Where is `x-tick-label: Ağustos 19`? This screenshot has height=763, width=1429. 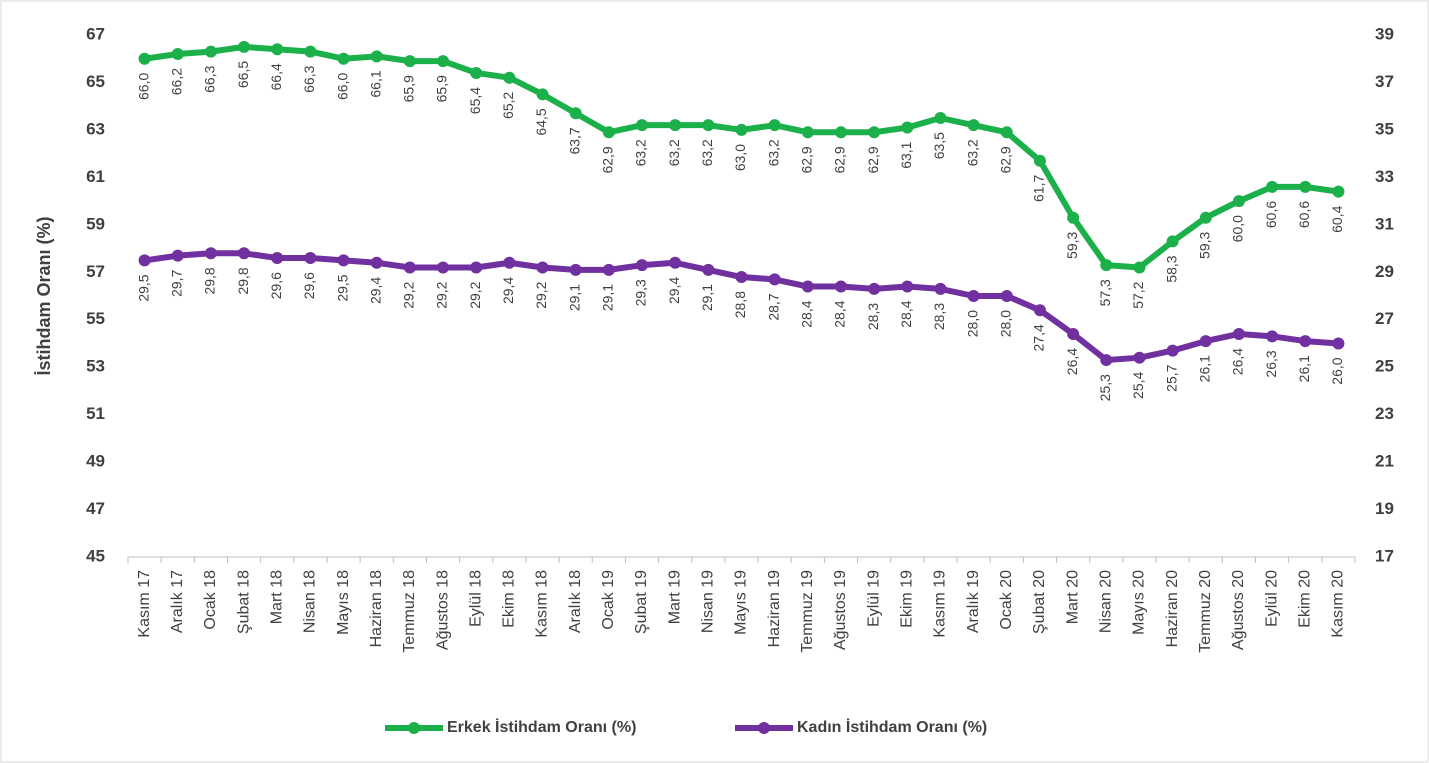 x-tick-label: Ağustos 19 is located at coordinates (840, 610).